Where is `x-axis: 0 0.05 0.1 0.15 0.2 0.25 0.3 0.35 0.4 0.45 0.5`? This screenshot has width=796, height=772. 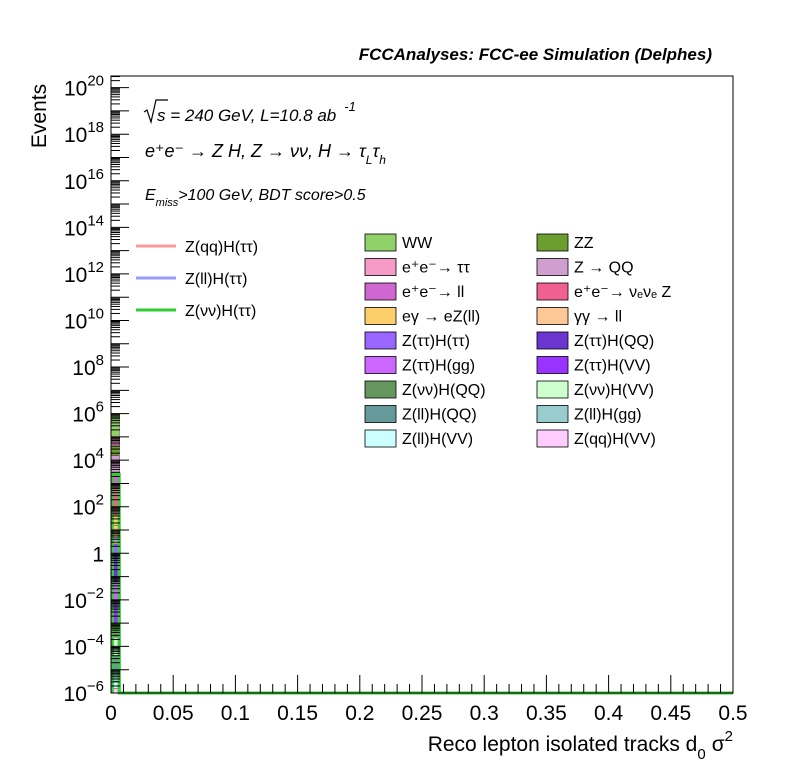 x-axis: 0 0.05 0.1 0.15 0.2 0.25 0.3 0.35 0.4 0.45 0.5 is located at coordinates (426, 700).